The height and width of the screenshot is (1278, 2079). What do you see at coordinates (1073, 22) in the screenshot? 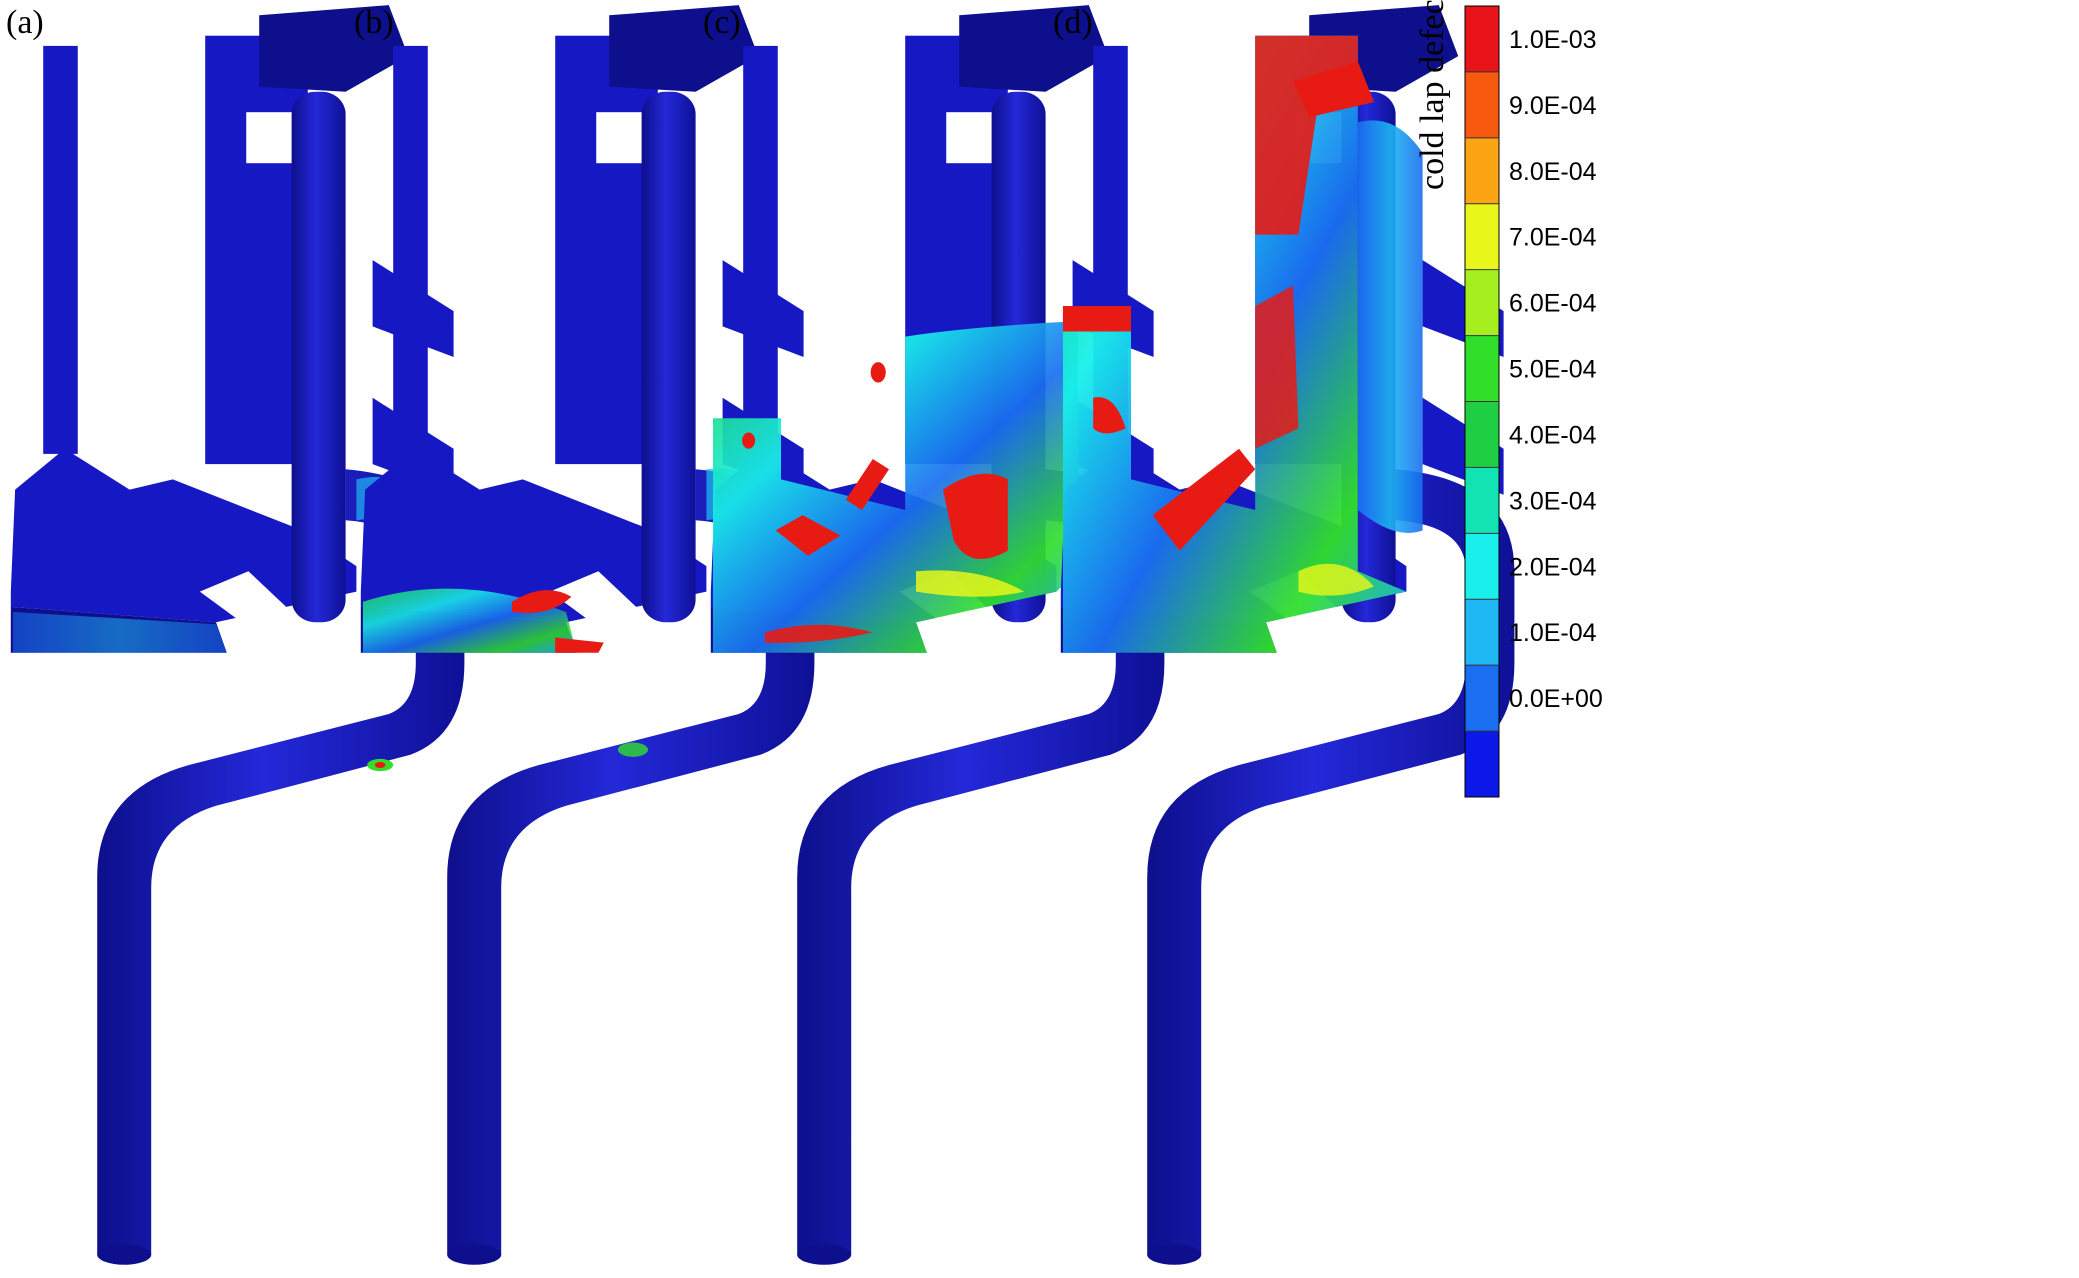
I see `panel-label-d: (d)` at bounding box center [1073, 22].